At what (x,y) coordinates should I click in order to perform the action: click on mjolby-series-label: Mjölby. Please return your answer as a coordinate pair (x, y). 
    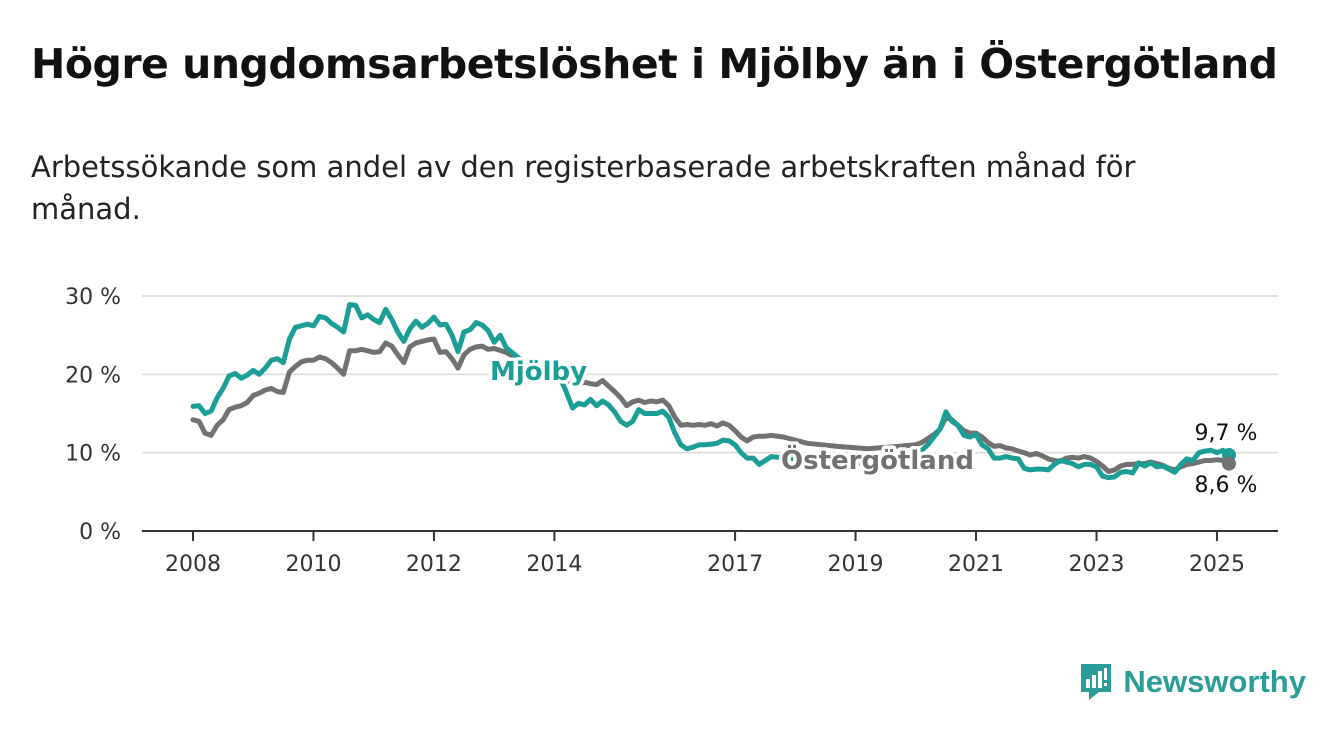
    Looking at the image, I should click on (538, 372).